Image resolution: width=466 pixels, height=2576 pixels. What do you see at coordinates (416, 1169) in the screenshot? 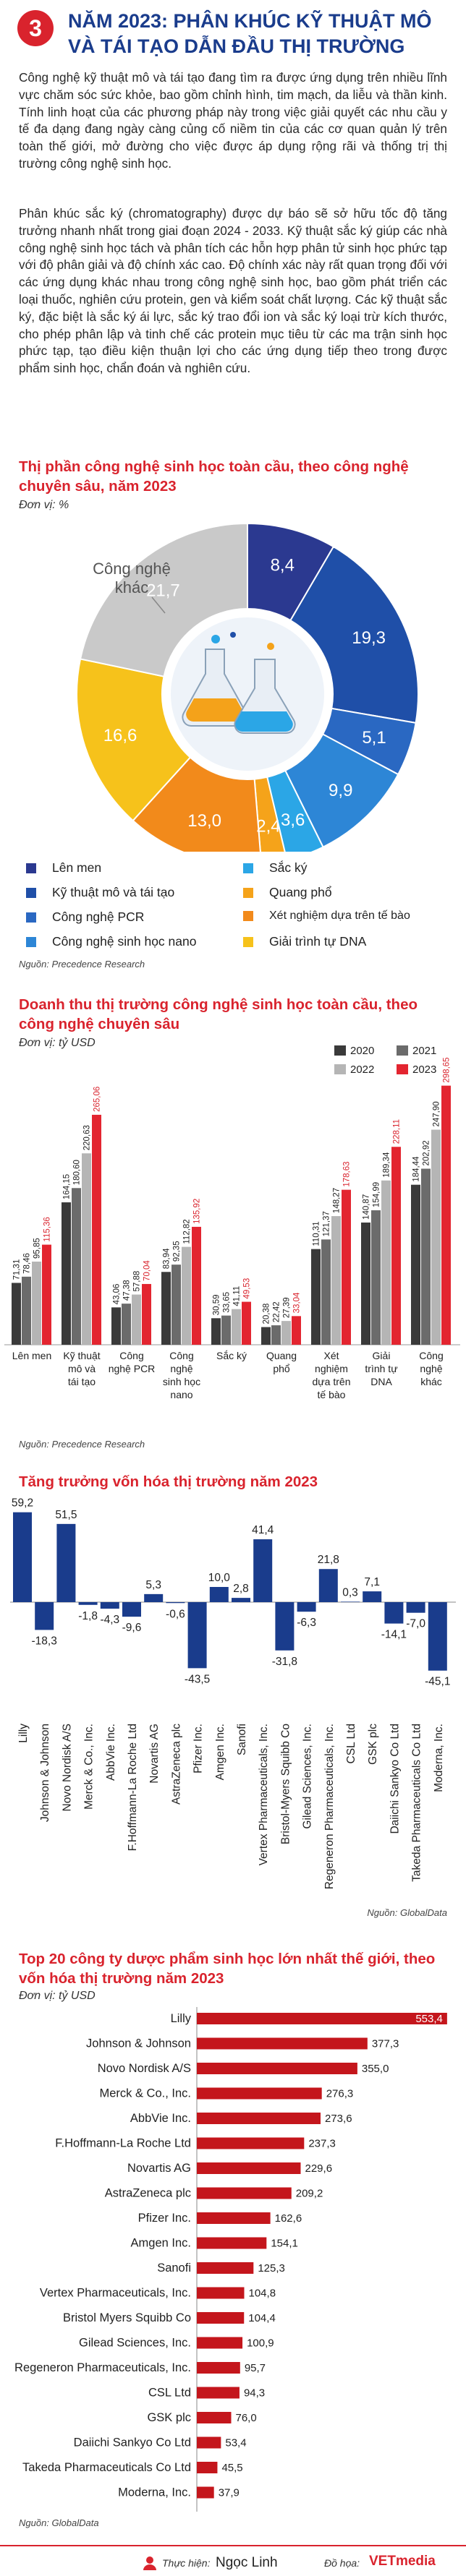
I see `bar-value-label: 184,44` at bounding box center [416, 1169].